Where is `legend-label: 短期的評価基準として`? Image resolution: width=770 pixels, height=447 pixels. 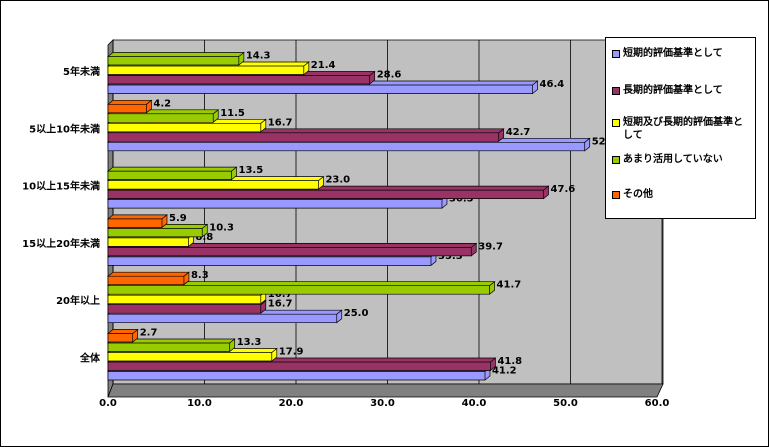 legend-label: 短期的評価基準として is located at coordinates (673, 53).